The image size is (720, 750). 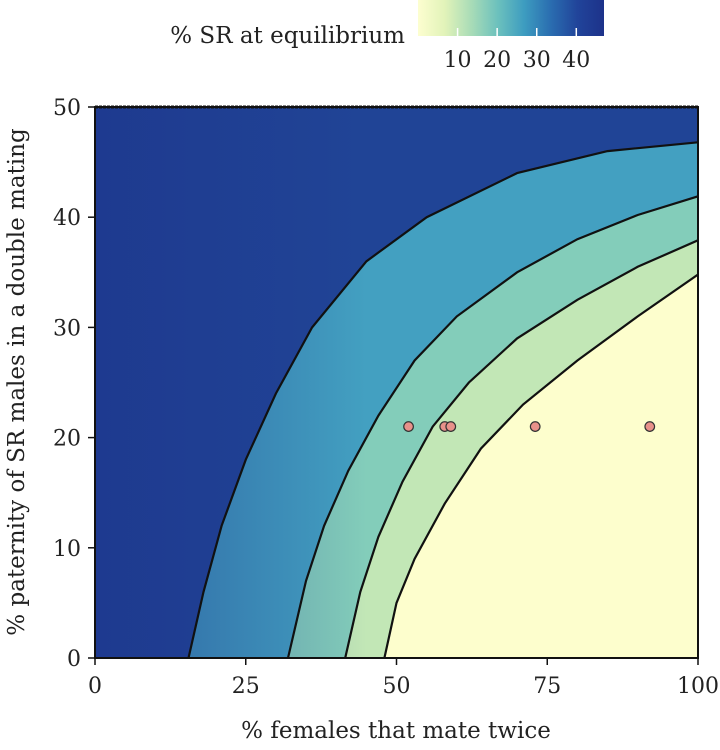 I want to click on y-tick-label: 40, so click(x=67, y=218).